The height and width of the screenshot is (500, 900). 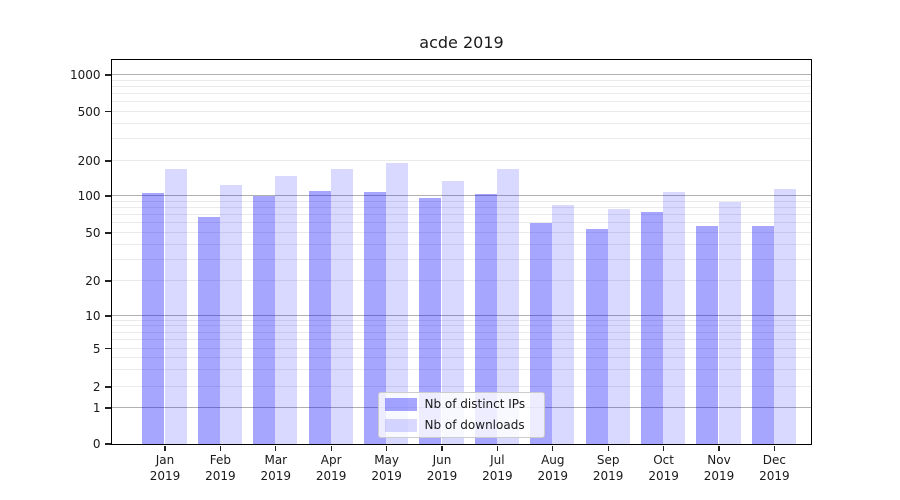 I want to click on x-tick-label: Nov 2019, so click(x=719, y=468).